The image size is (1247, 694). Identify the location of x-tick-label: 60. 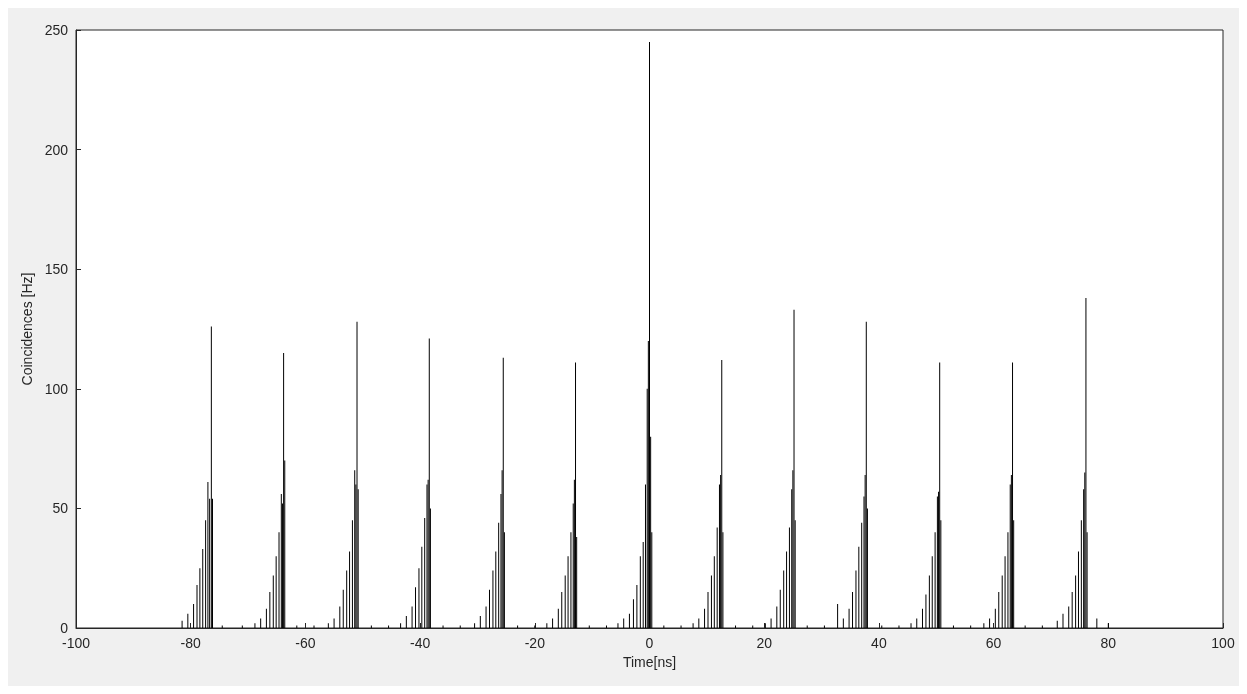
(993, 643).